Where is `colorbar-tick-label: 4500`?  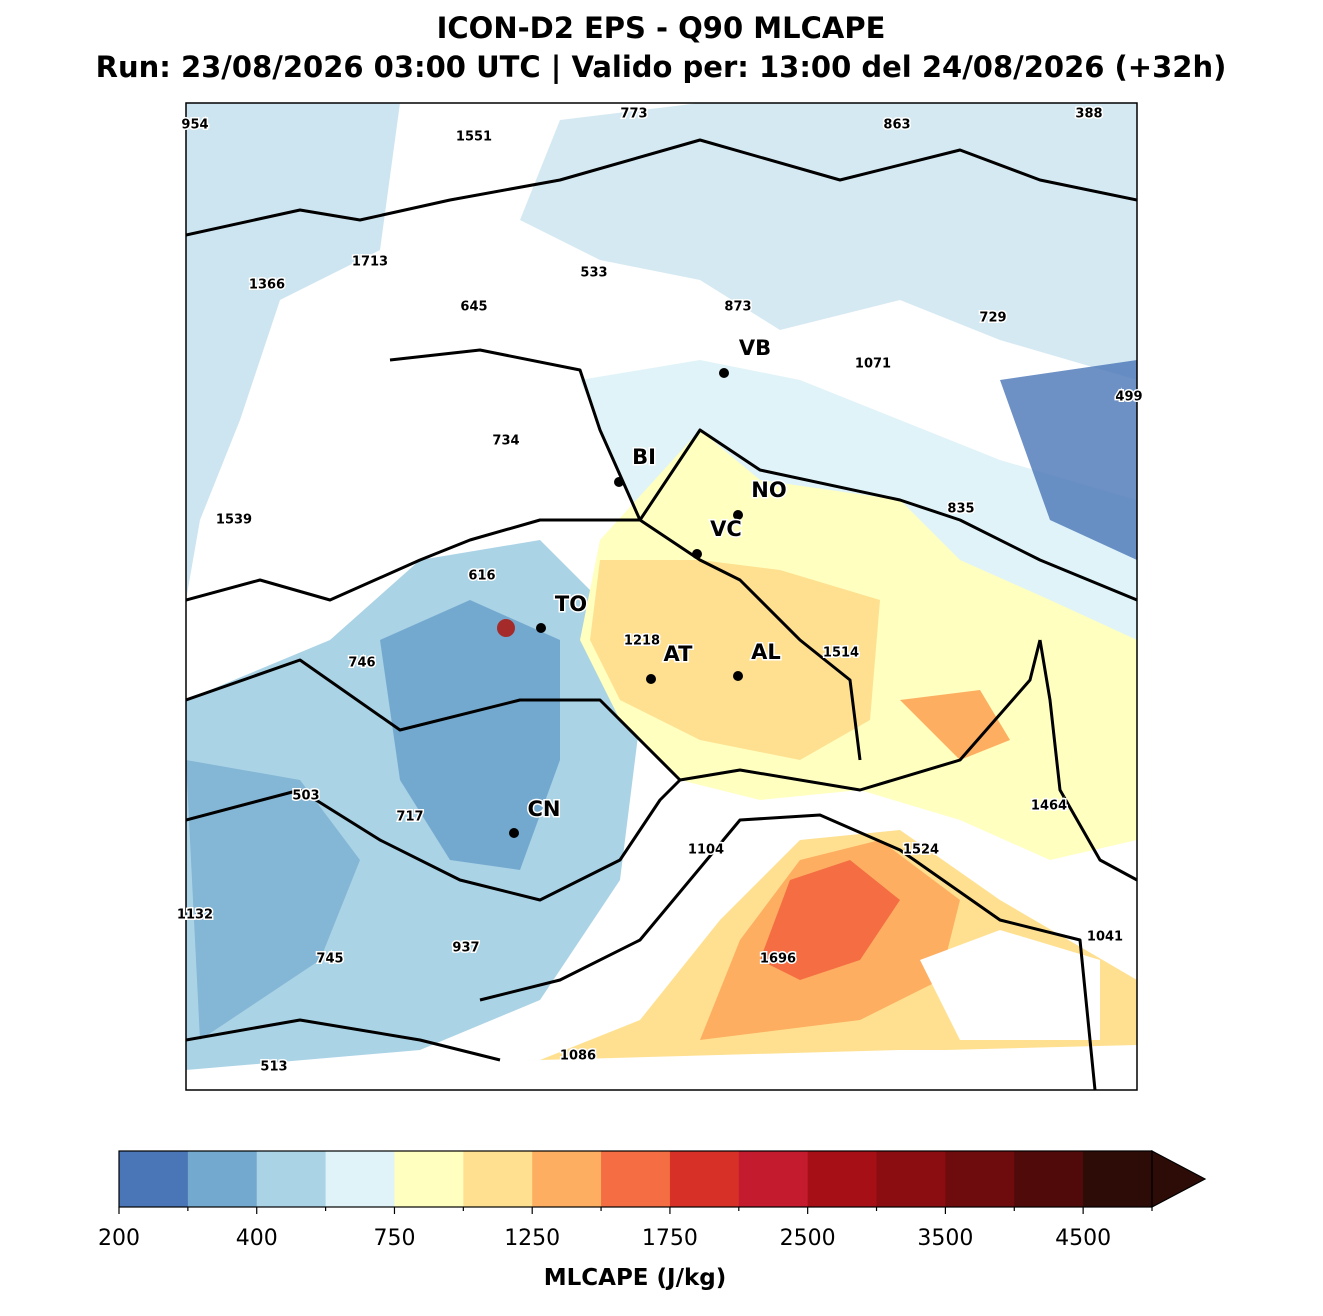 colorbar-tick-label: 4500 is located at coordinates (1083, 1238).